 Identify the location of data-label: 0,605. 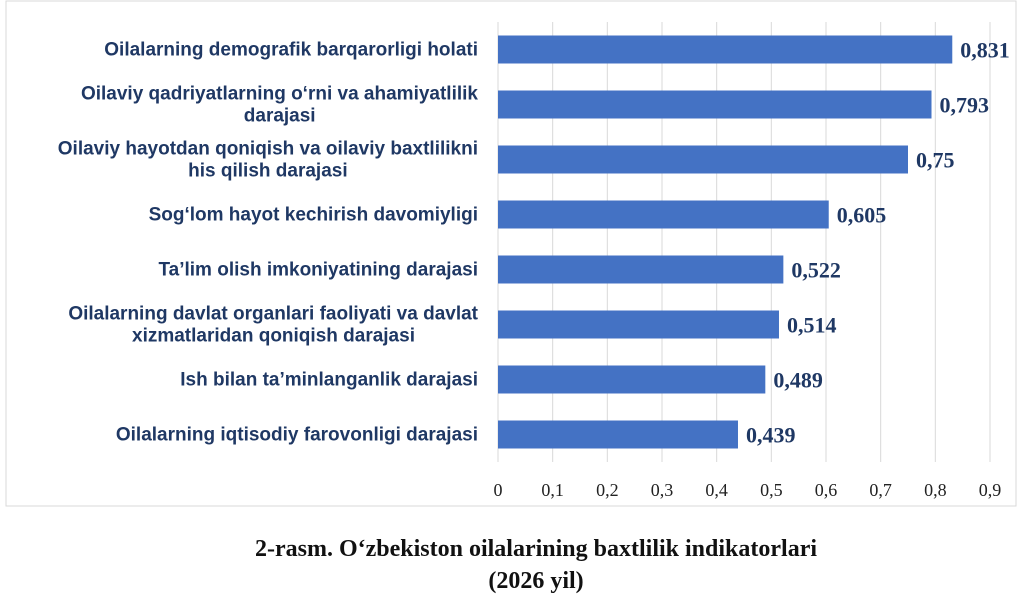
(862, 215).